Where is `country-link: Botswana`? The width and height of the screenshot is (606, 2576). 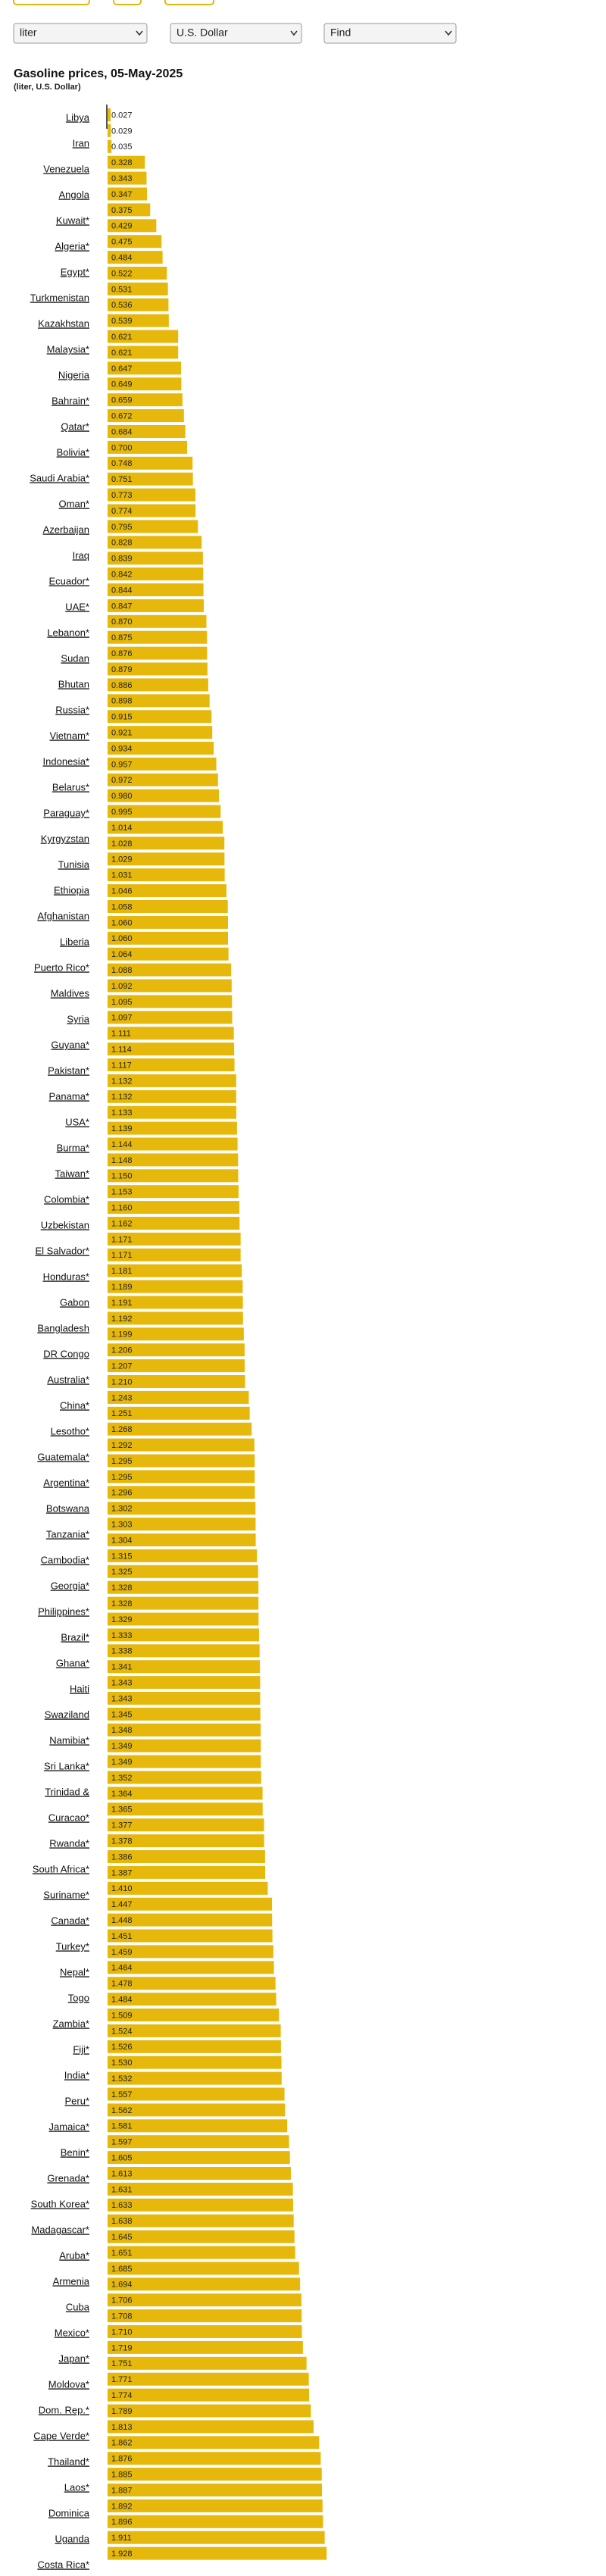
country-link: Botswana is located at coordinates (68, 1508).